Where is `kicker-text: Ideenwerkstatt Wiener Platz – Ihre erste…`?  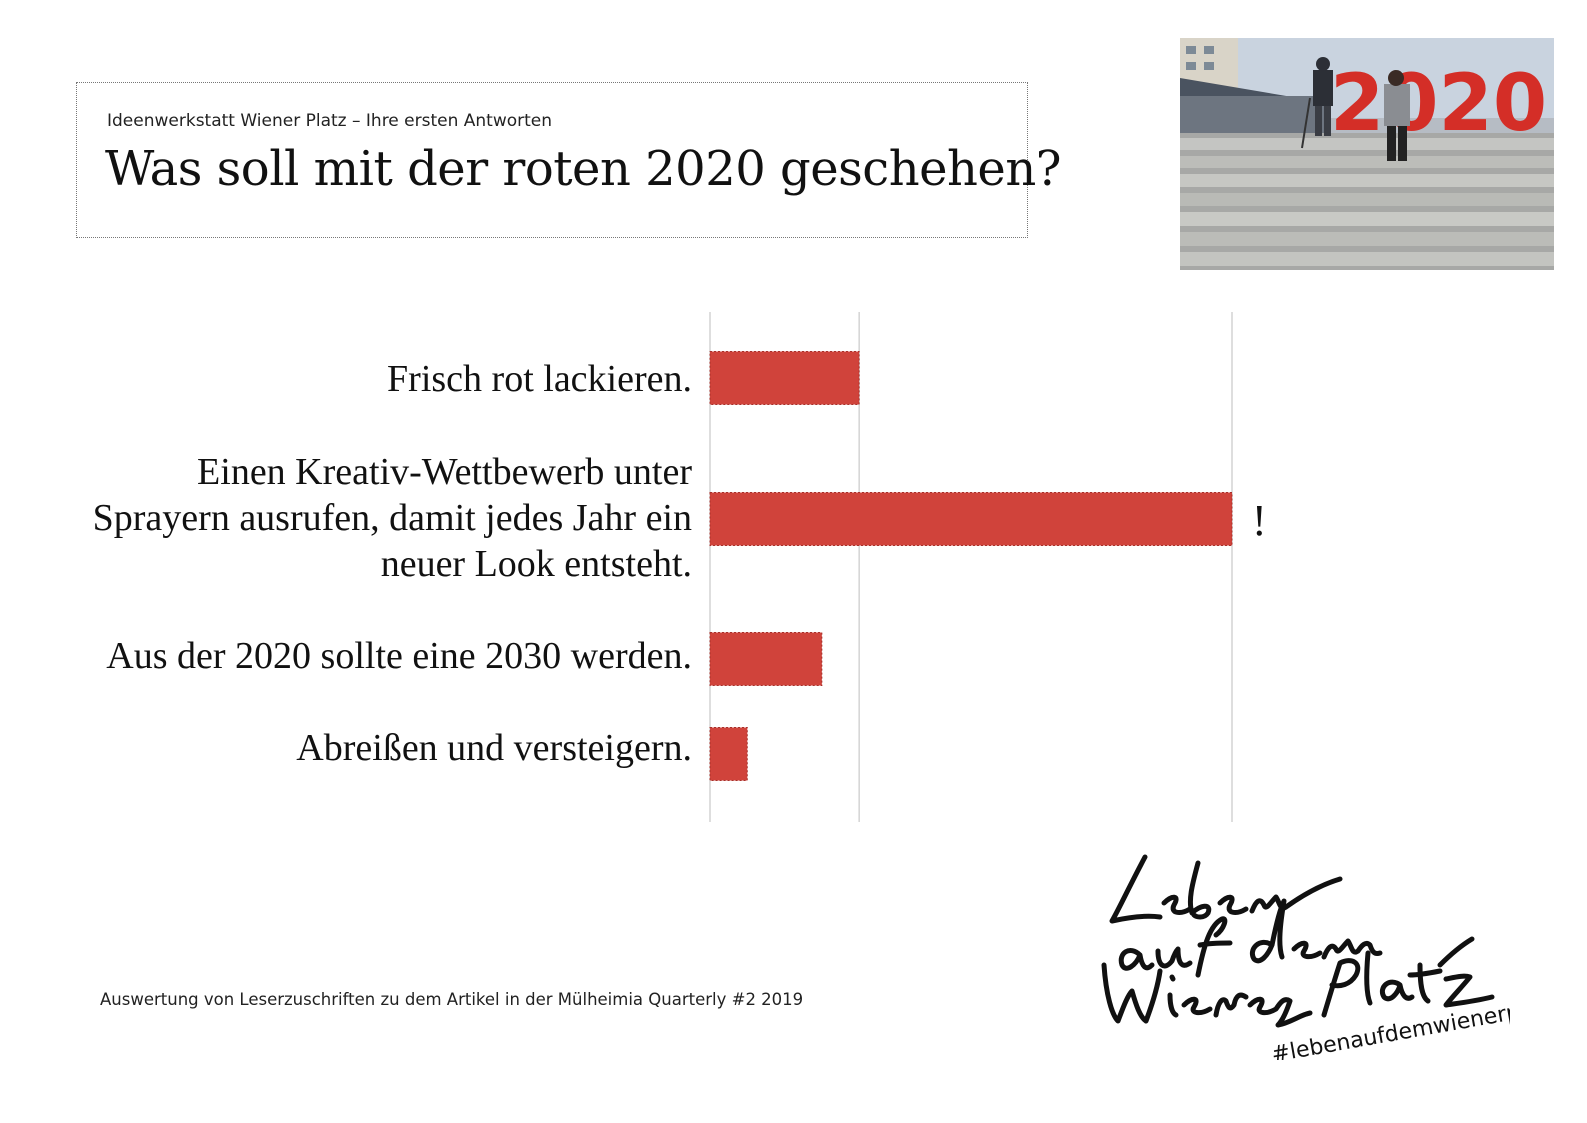 kicker-text: Ideenwerkstatt Wiener Platz – Ihre erste… is located at coordinates (330, 121).